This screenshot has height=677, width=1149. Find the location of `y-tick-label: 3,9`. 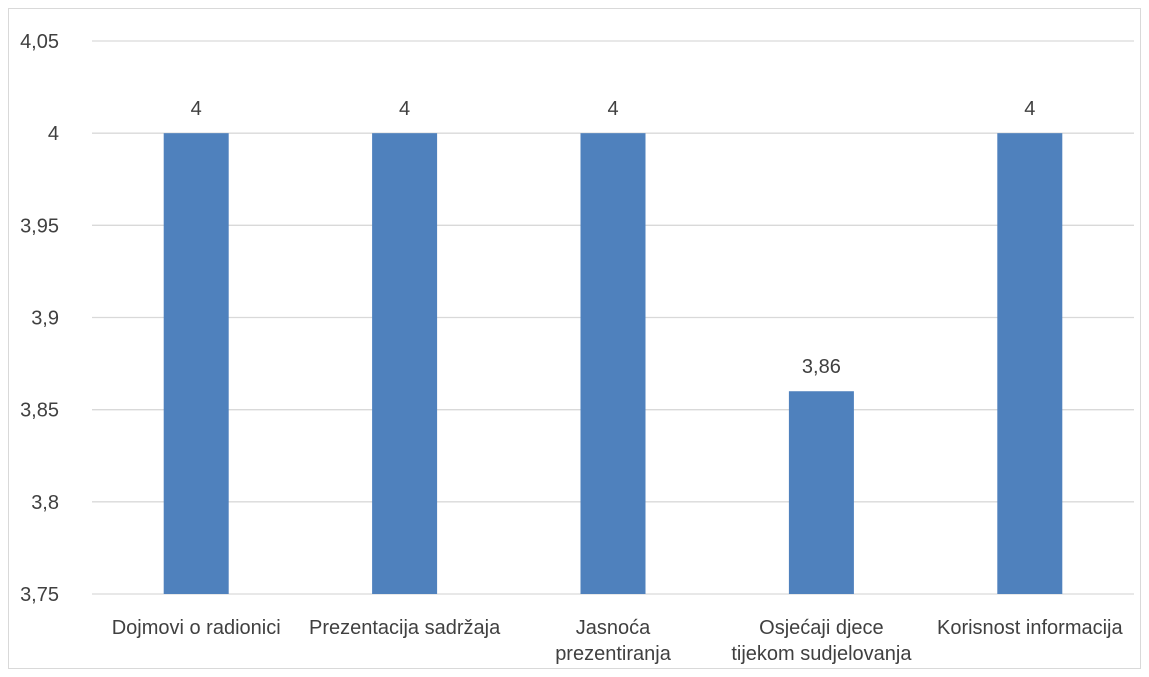

y-tick-label: 3,9 is located at coordinates (45, 319).